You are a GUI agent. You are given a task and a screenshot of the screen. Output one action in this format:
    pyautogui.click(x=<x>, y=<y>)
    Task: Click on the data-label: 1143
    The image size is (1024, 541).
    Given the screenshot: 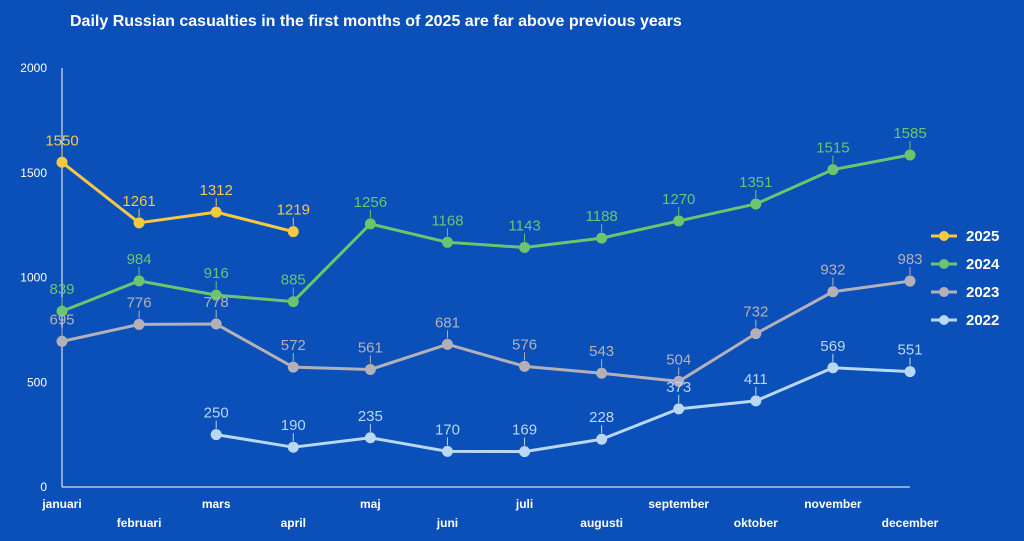 What is the action you would take?
    pyautogui.click(x=524, y=226)
    